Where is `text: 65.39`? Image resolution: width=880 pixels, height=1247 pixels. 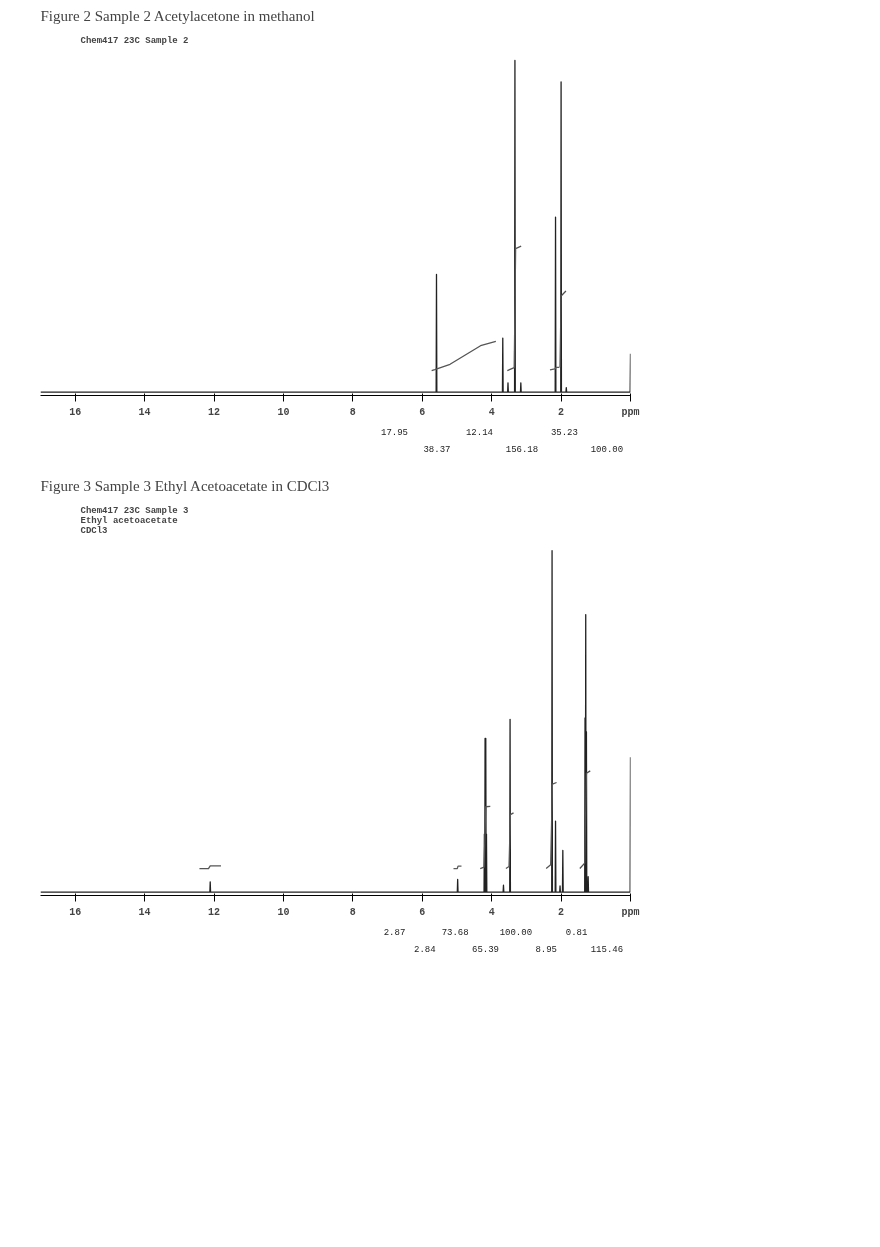
text: 65.39 is located at coordinates (486, 949).